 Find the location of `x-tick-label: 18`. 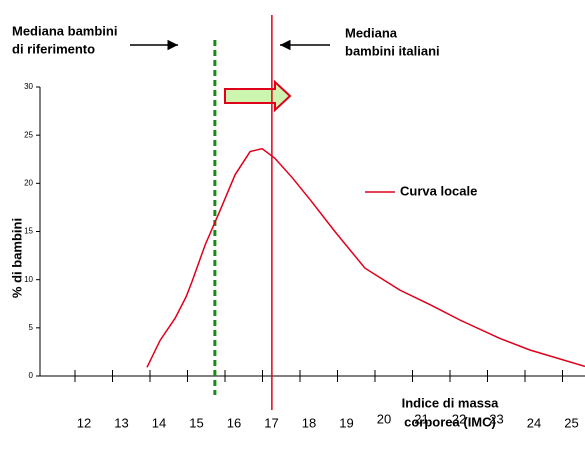

x-tick-label: 18 is located at coordinates (309, 422).